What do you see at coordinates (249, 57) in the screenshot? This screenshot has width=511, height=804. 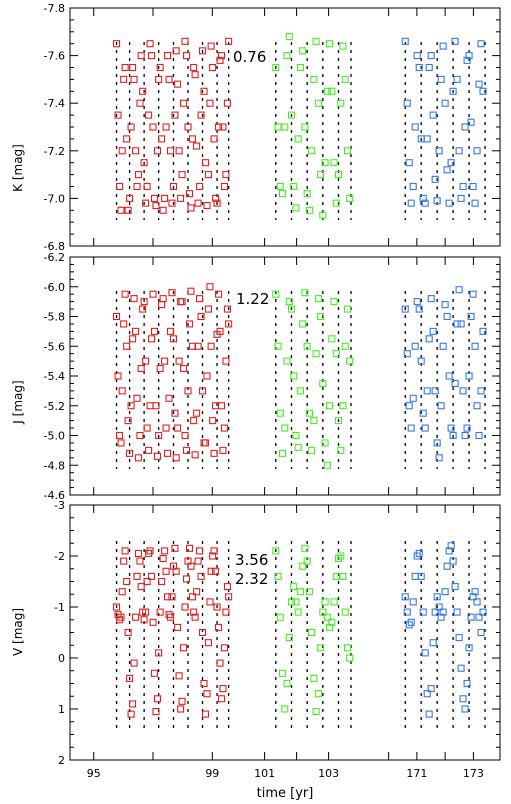 I see `annotation-k: 0.76` at bounding box center [249, 57].